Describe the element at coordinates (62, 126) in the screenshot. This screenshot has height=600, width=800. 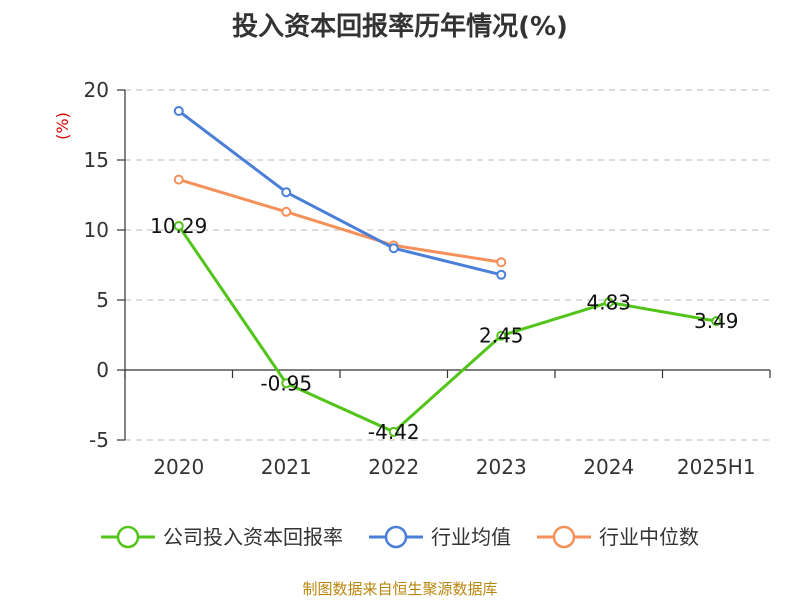
I see `y-axis-label: (%)` at that location.